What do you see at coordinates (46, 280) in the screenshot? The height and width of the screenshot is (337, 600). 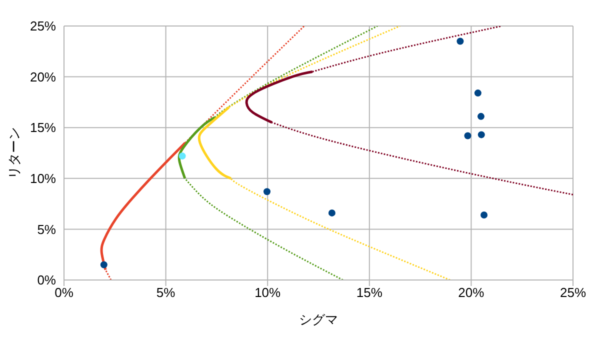 I see `y-tick-label: 0%` at bounding box center [46, 280].